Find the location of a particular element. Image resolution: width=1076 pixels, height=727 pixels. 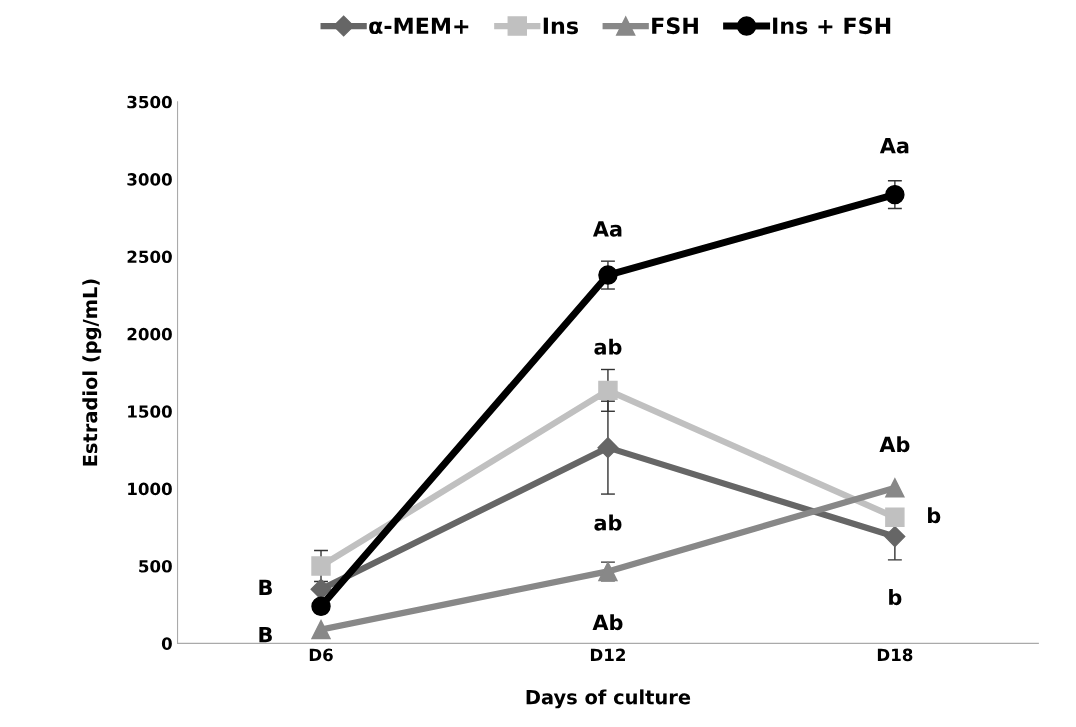

y-tick-label: 0 is located at coordinates (166, 643).